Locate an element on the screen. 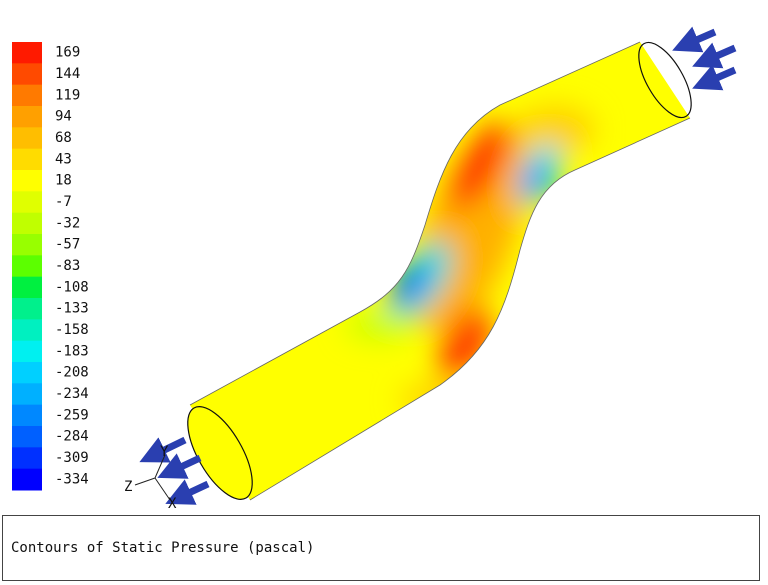 Image resolution: width=768 pixels, height=585 pixels. legend-label: -32 is located at coordinates (67, 223).